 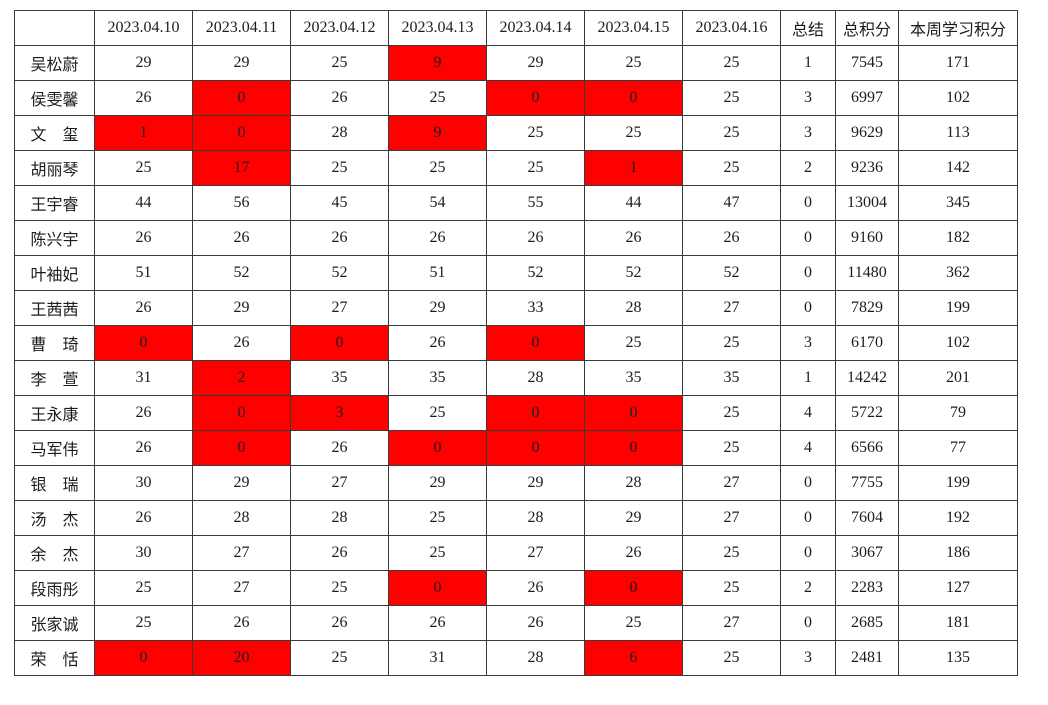 I want to click on table-row: 文 玺 1 0 28 9 25 25 25 3 9629 113, so click(x=516, y=133).